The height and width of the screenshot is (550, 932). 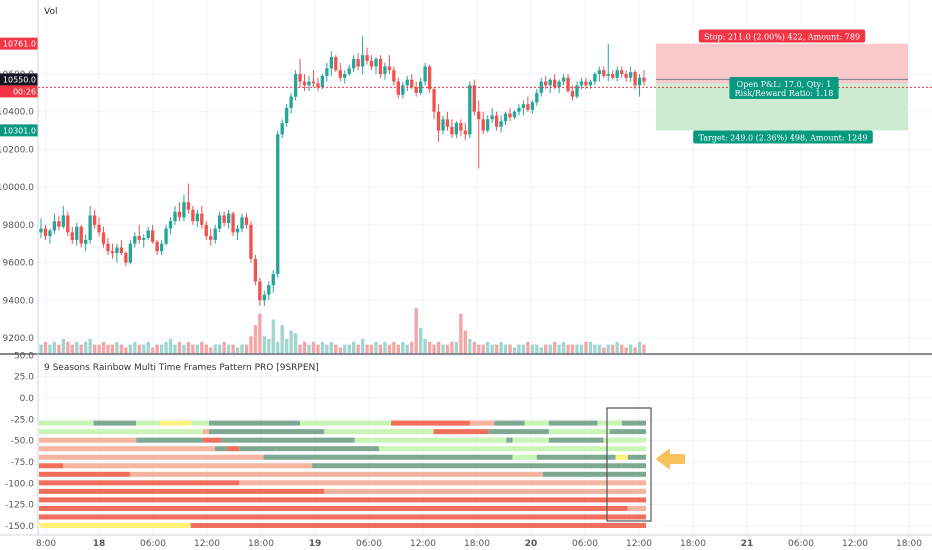 I want to click on x-tick-label: 18, so click(x=99, y=544).